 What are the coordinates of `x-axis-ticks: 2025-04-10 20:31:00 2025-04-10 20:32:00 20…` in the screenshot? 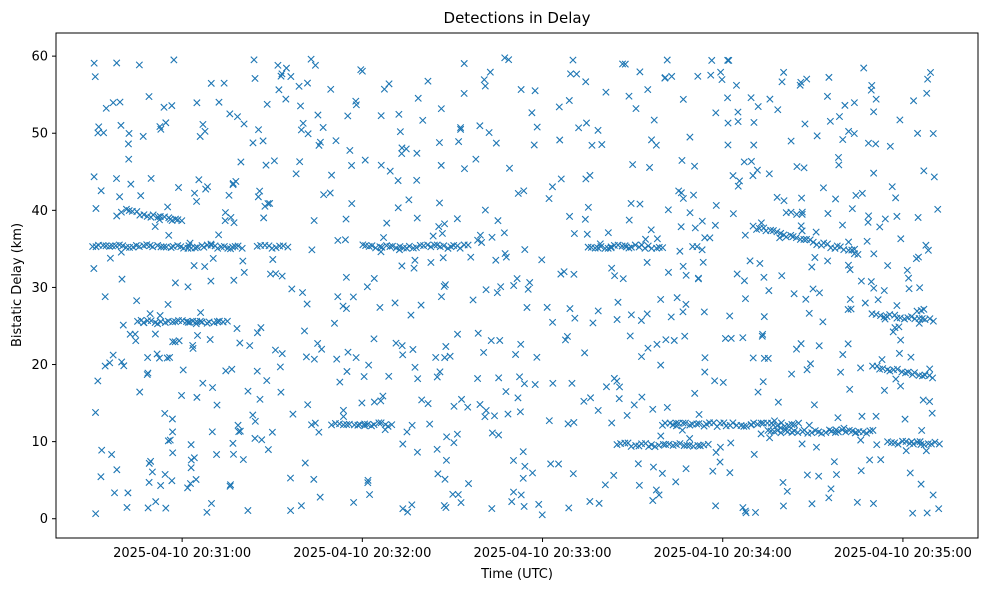 It's located at (542, 549).